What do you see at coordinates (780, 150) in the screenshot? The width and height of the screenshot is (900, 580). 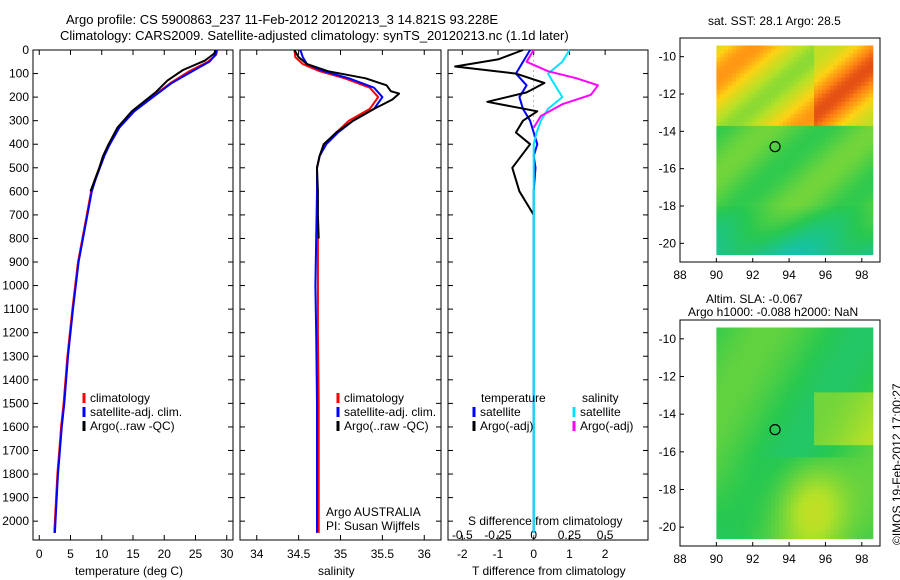 I see `sst-map-frame` at bounding box center [780, 150].